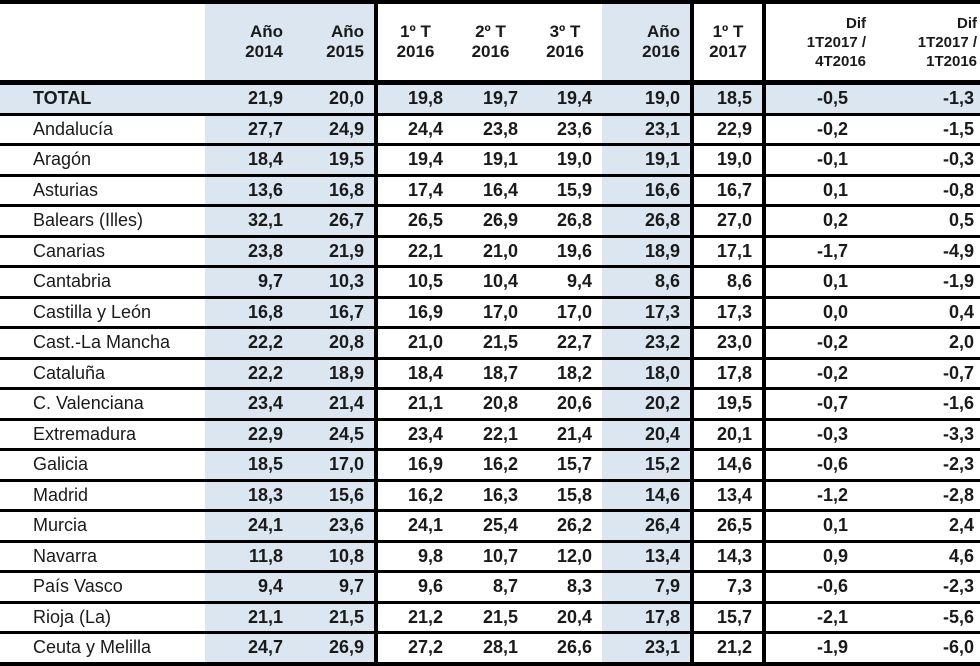 The height and width of the screenshot is (666, 980). I want to click on value-ano-2015: 26,7, so click(335, 221).